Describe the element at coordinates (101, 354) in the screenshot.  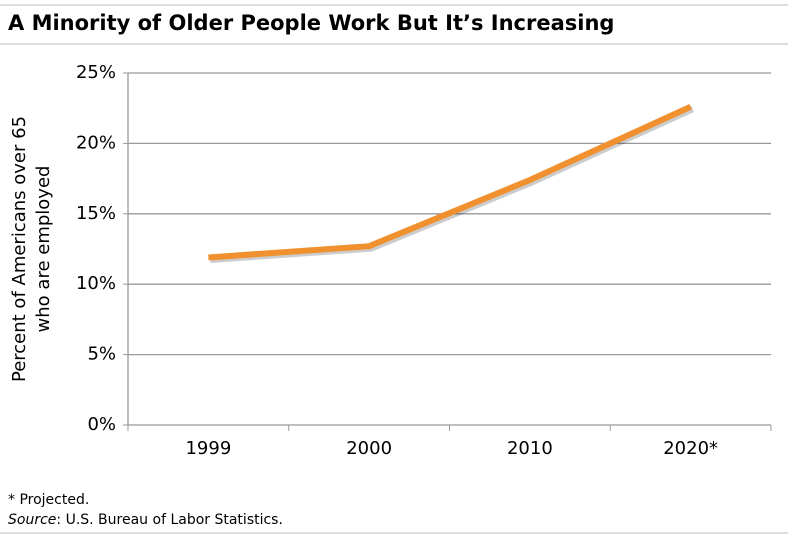
I see `y-tick-label: 5%` at that location.